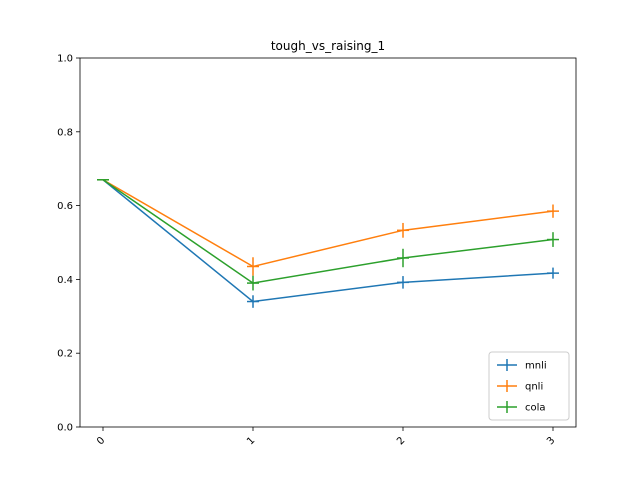  What do you see at coordinates (534, 387) in the screenshot?
I see `legend-label-qnli: qnli` at bounding box center [534, 387].